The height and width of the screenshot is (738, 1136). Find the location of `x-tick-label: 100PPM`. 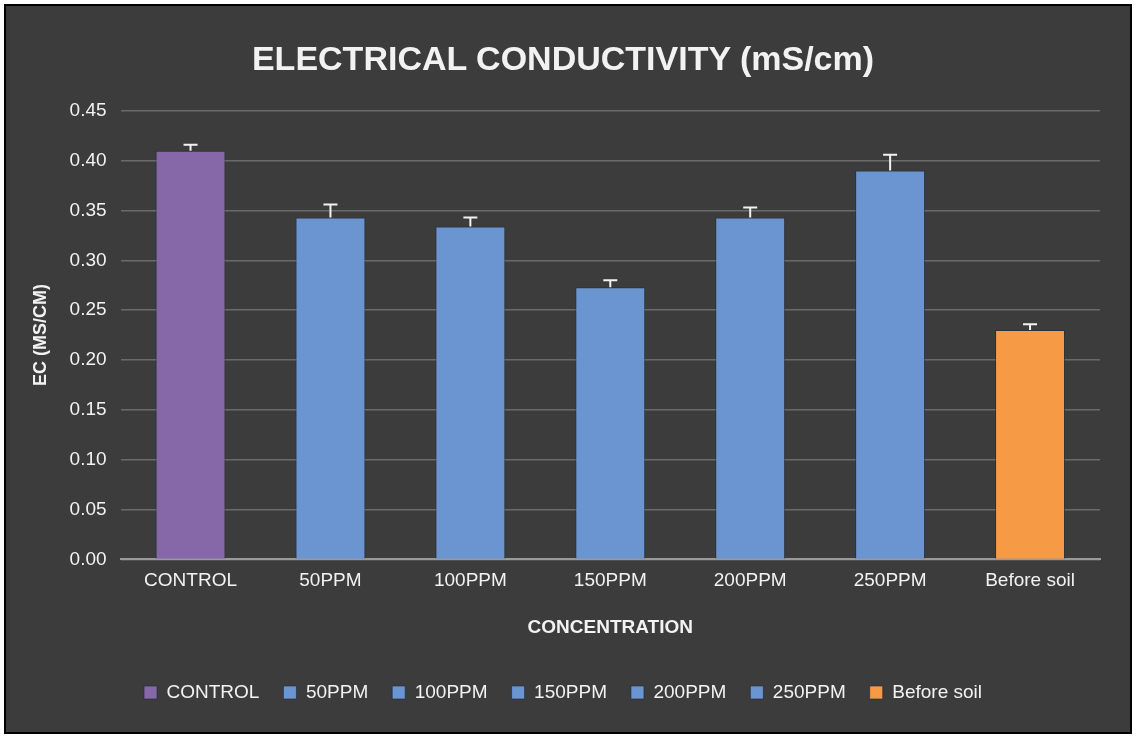

x-tick-label: 100PPM is located at coordinates (470, 580).